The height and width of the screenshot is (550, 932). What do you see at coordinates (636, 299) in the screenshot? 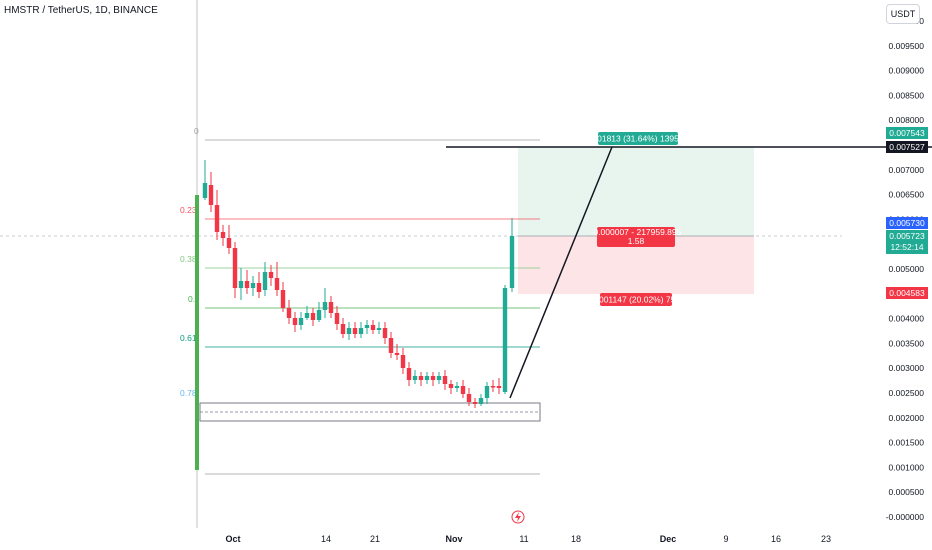
I see `stop-label-box` at bounding box center [636, 299].